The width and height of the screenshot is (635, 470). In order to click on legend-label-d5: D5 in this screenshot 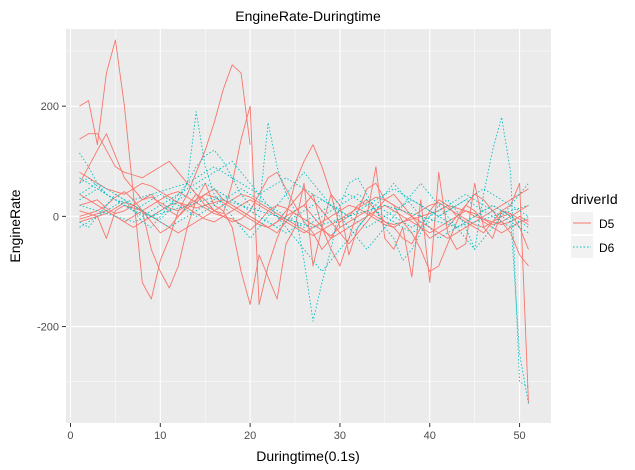, I will do `click(607, 224)`.